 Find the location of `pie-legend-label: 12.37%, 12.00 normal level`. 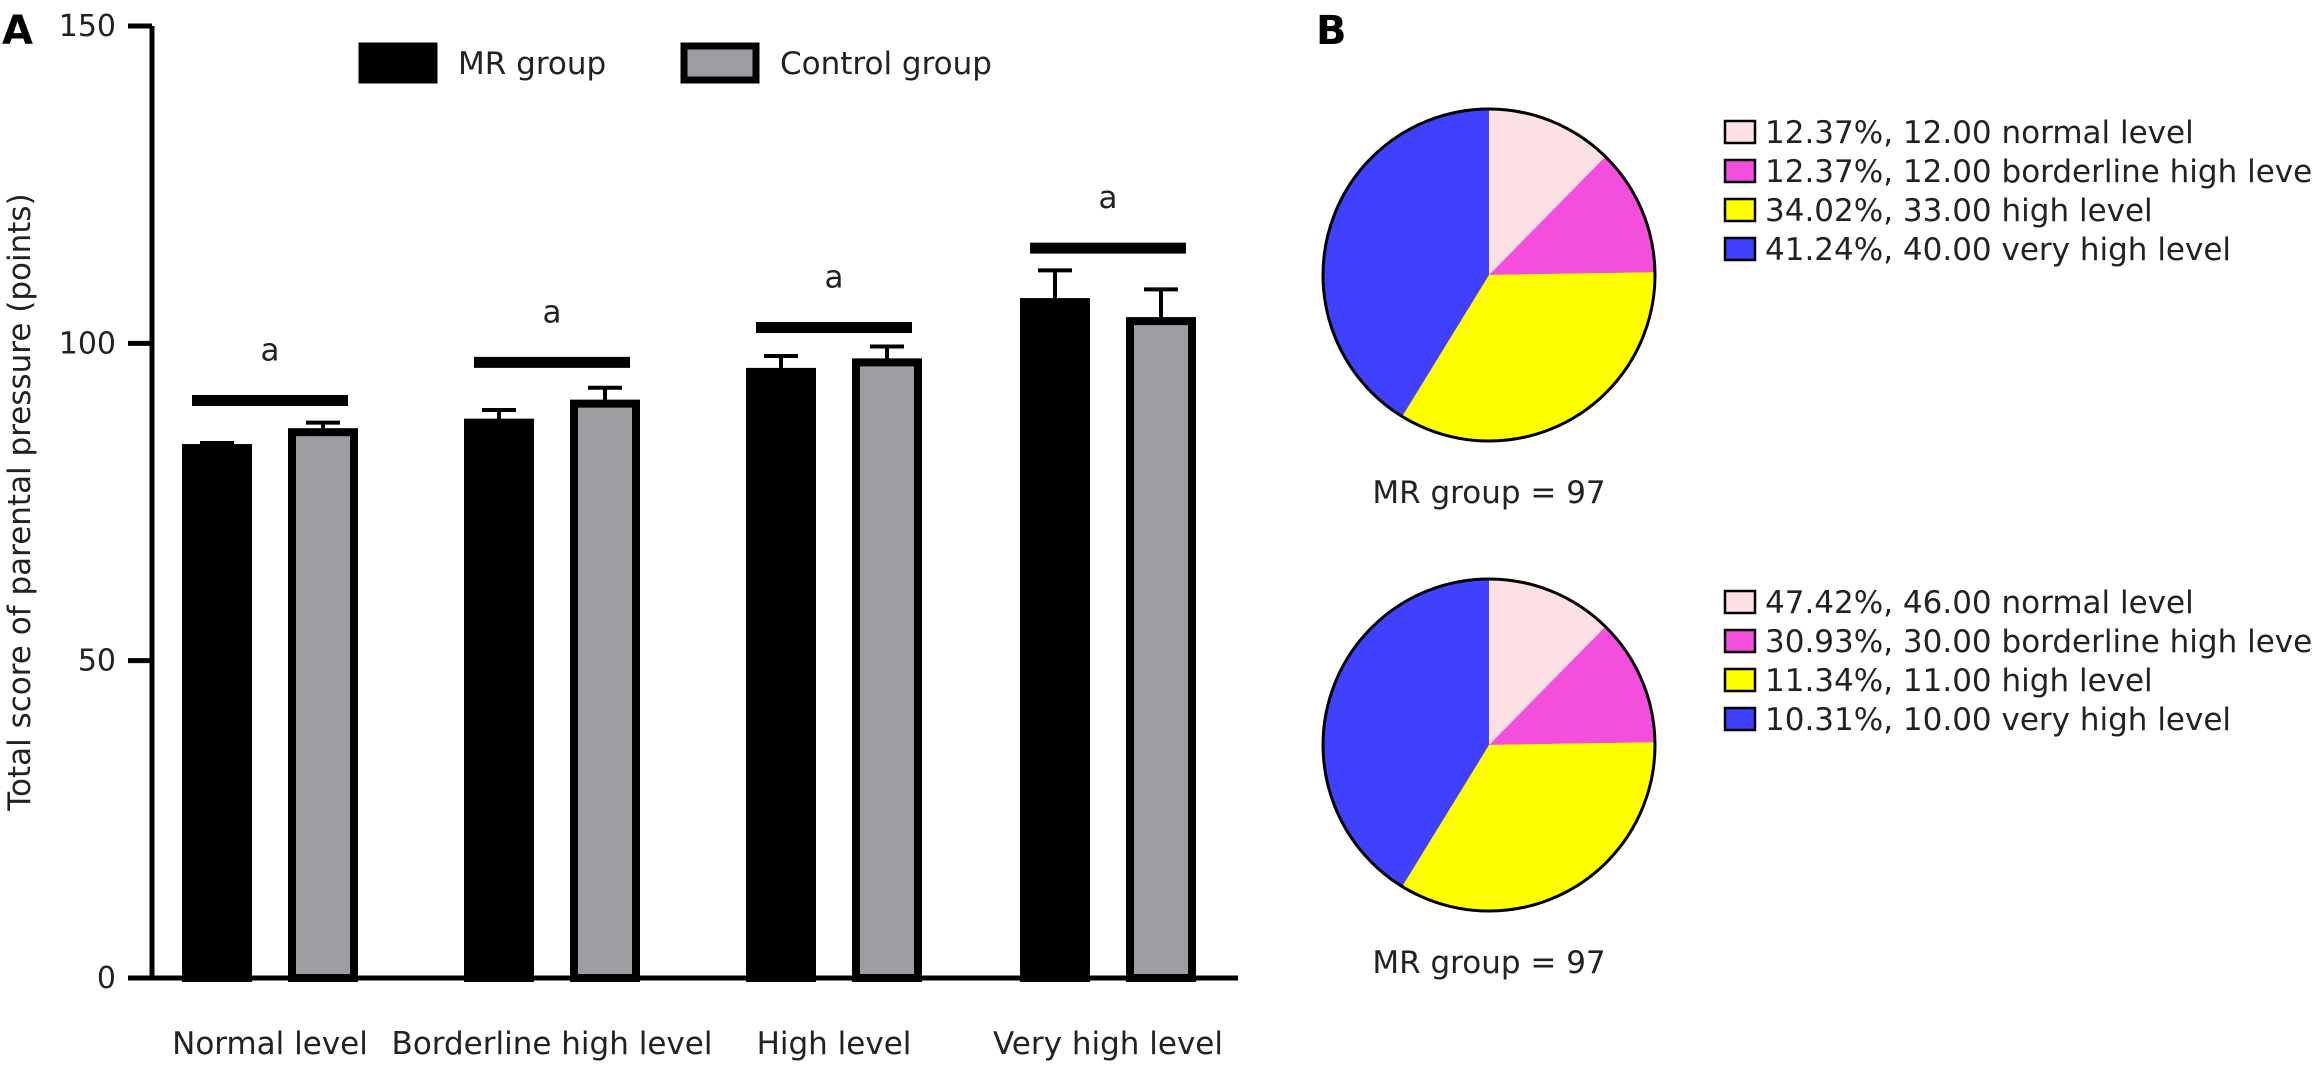

pie-legend-label: 12.37%, 12.00 normal level is located at coordinates (1979, 133).